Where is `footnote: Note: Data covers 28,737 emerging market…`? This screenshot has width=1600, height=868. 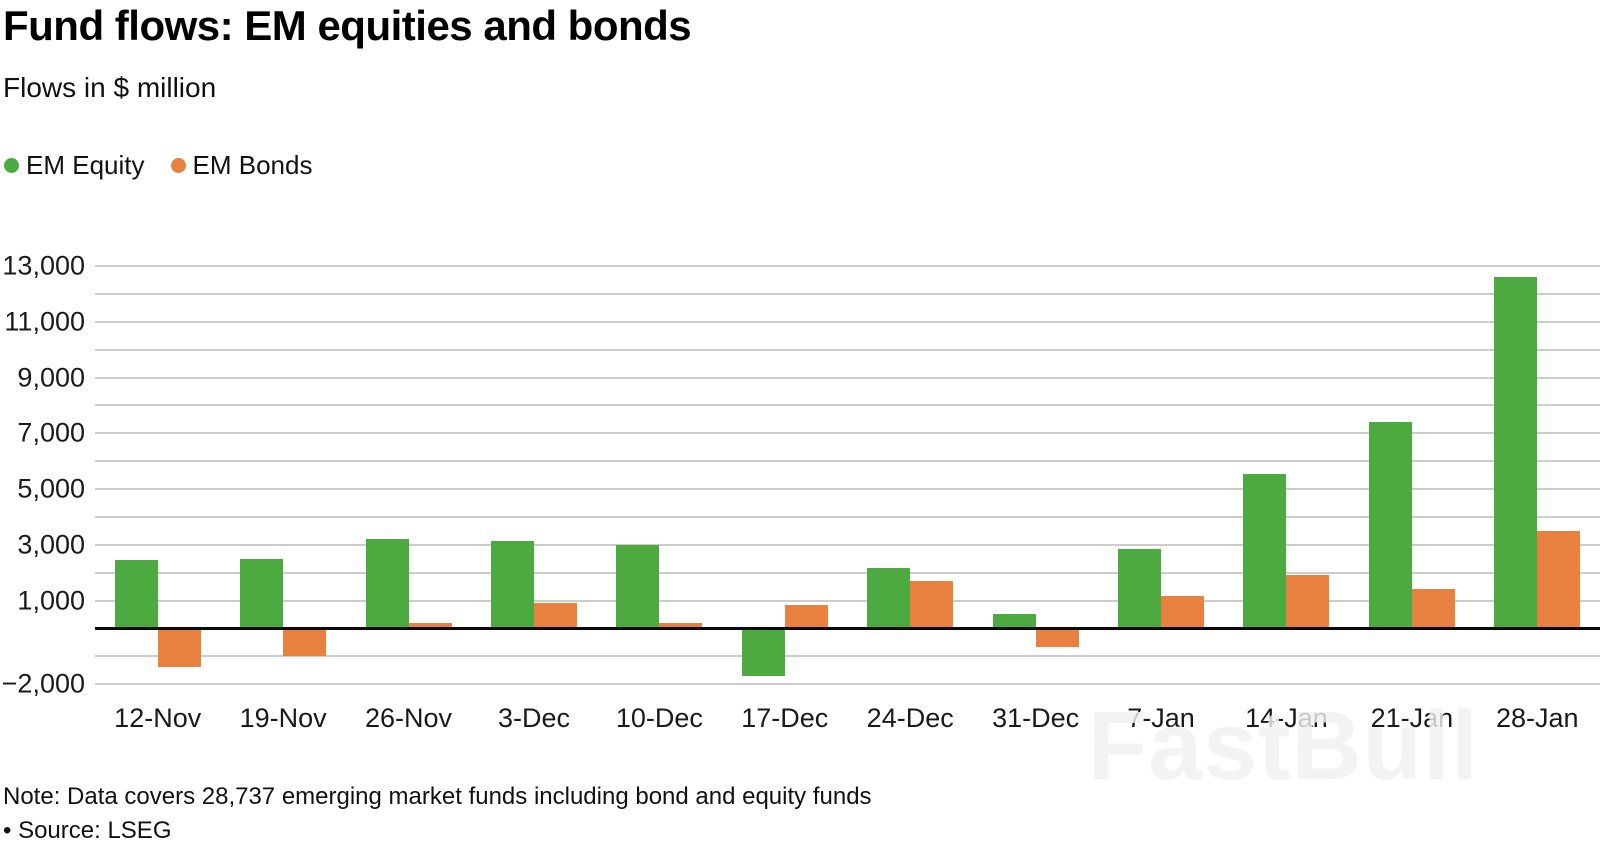 footnote: Note: Data covers 28,737 emerging market… is located at coordinates (437, 796).